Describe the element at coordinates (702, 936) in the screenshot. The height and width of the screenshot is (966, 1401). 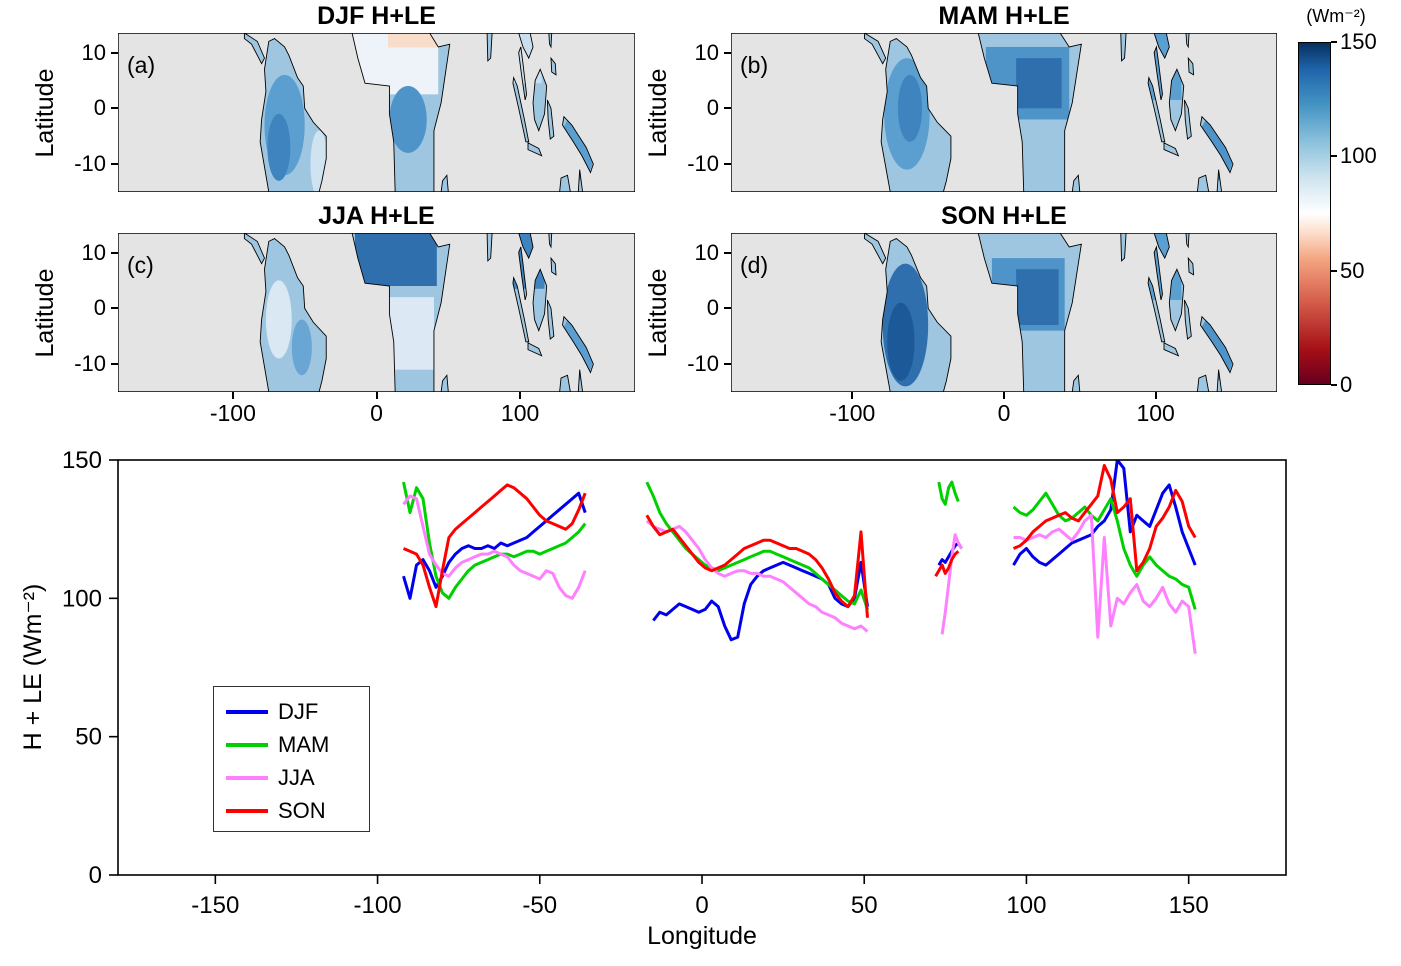
I see `x-axis-label: Longitude` at that location.